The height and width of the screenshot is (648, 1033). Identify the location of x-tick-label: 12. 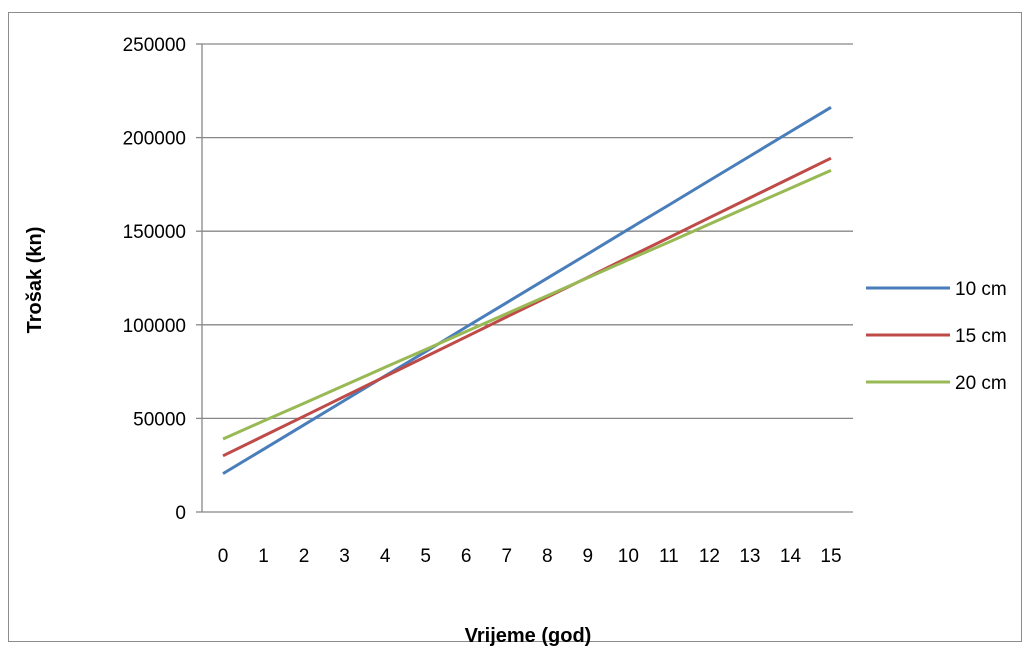
(709, 556).